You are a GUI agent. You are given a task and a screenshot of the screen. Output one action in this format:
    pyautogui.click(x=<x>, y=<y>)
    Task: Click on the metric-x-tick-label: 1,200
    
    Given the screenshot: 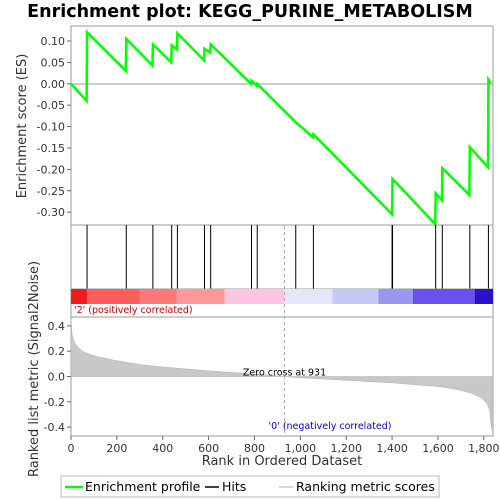 What is the action you would take?
    pyautogui.click(x=346, y=448)
    